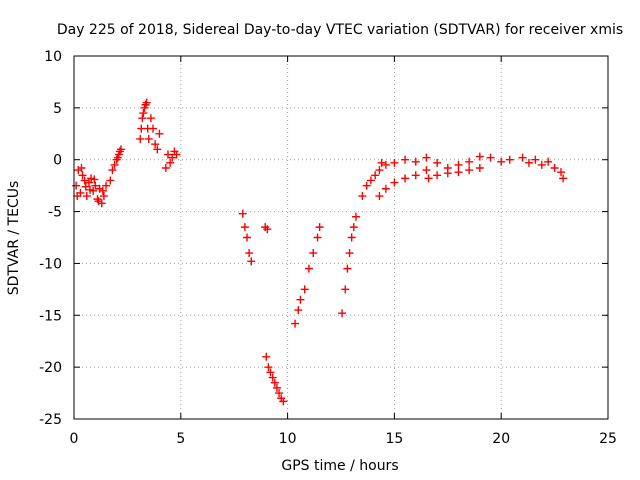 This screenshot has width=640, height=480. I want to click on series-seg1, so click(91, 187).